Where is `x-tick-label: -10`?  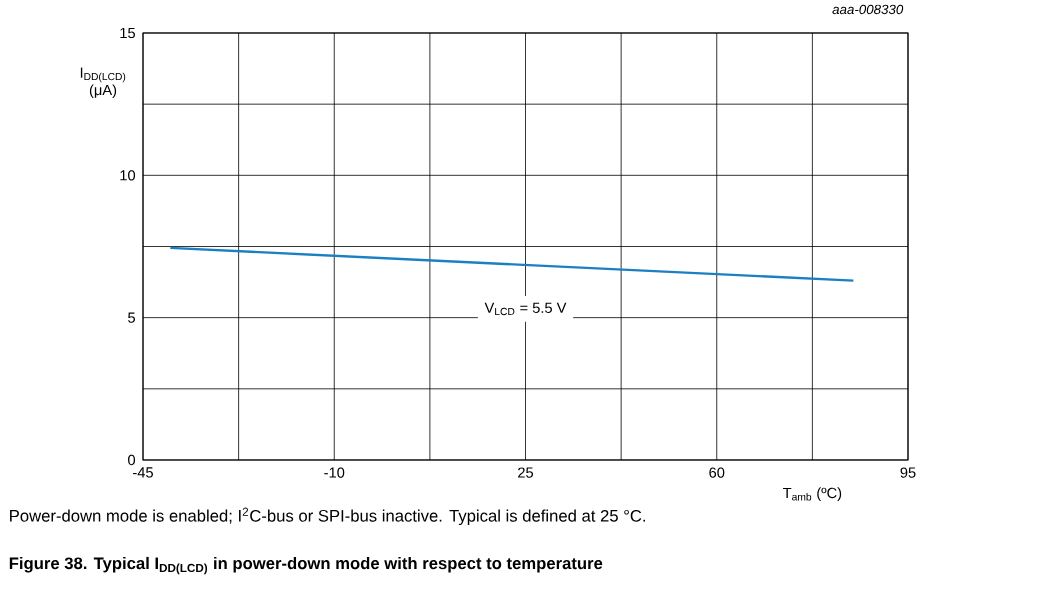 x-tick-label: -10 is located at coordinates (334, 472).